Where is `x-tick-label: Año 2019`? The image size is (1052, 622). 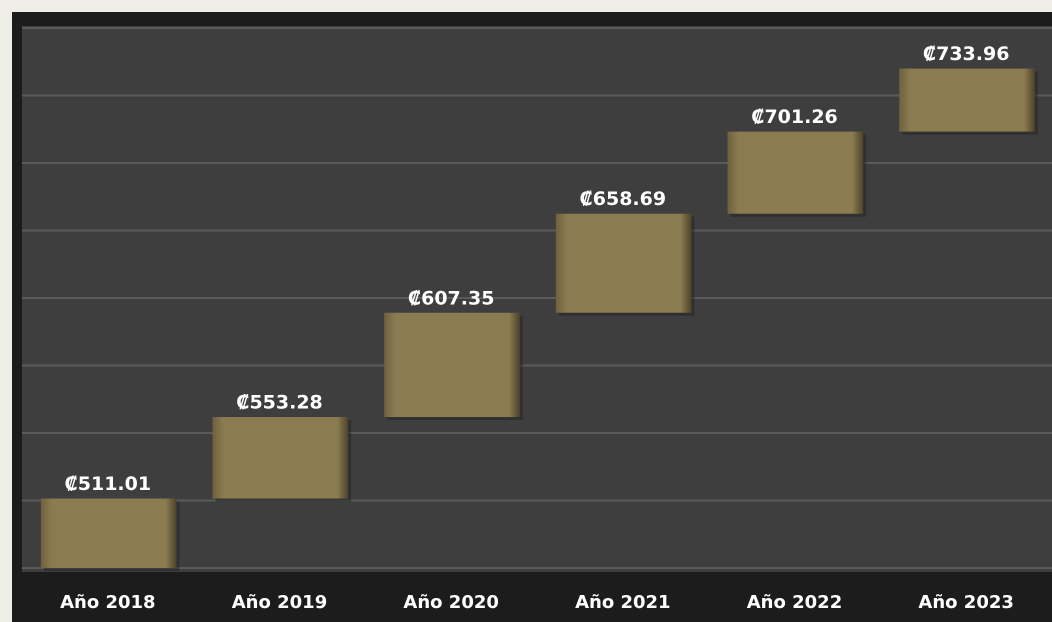
x-tick-label: Año 2019 is located at coordinates (279, 602).